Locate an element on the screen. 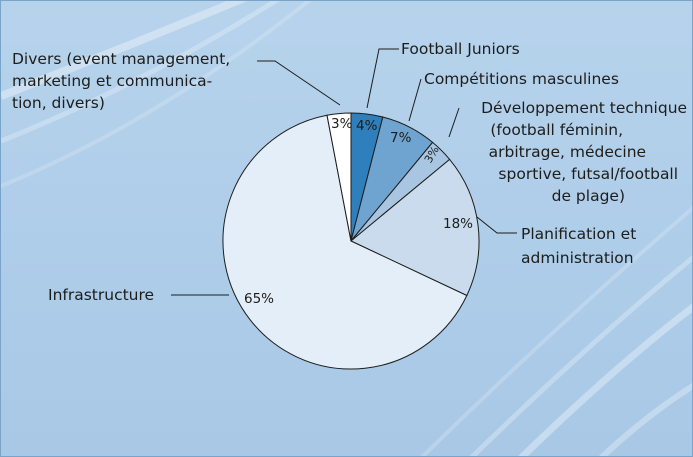 This screenshot has width=693, height=457. label-developpement-line-3: arbitrage, médecine is located at coordinates (567, 152).